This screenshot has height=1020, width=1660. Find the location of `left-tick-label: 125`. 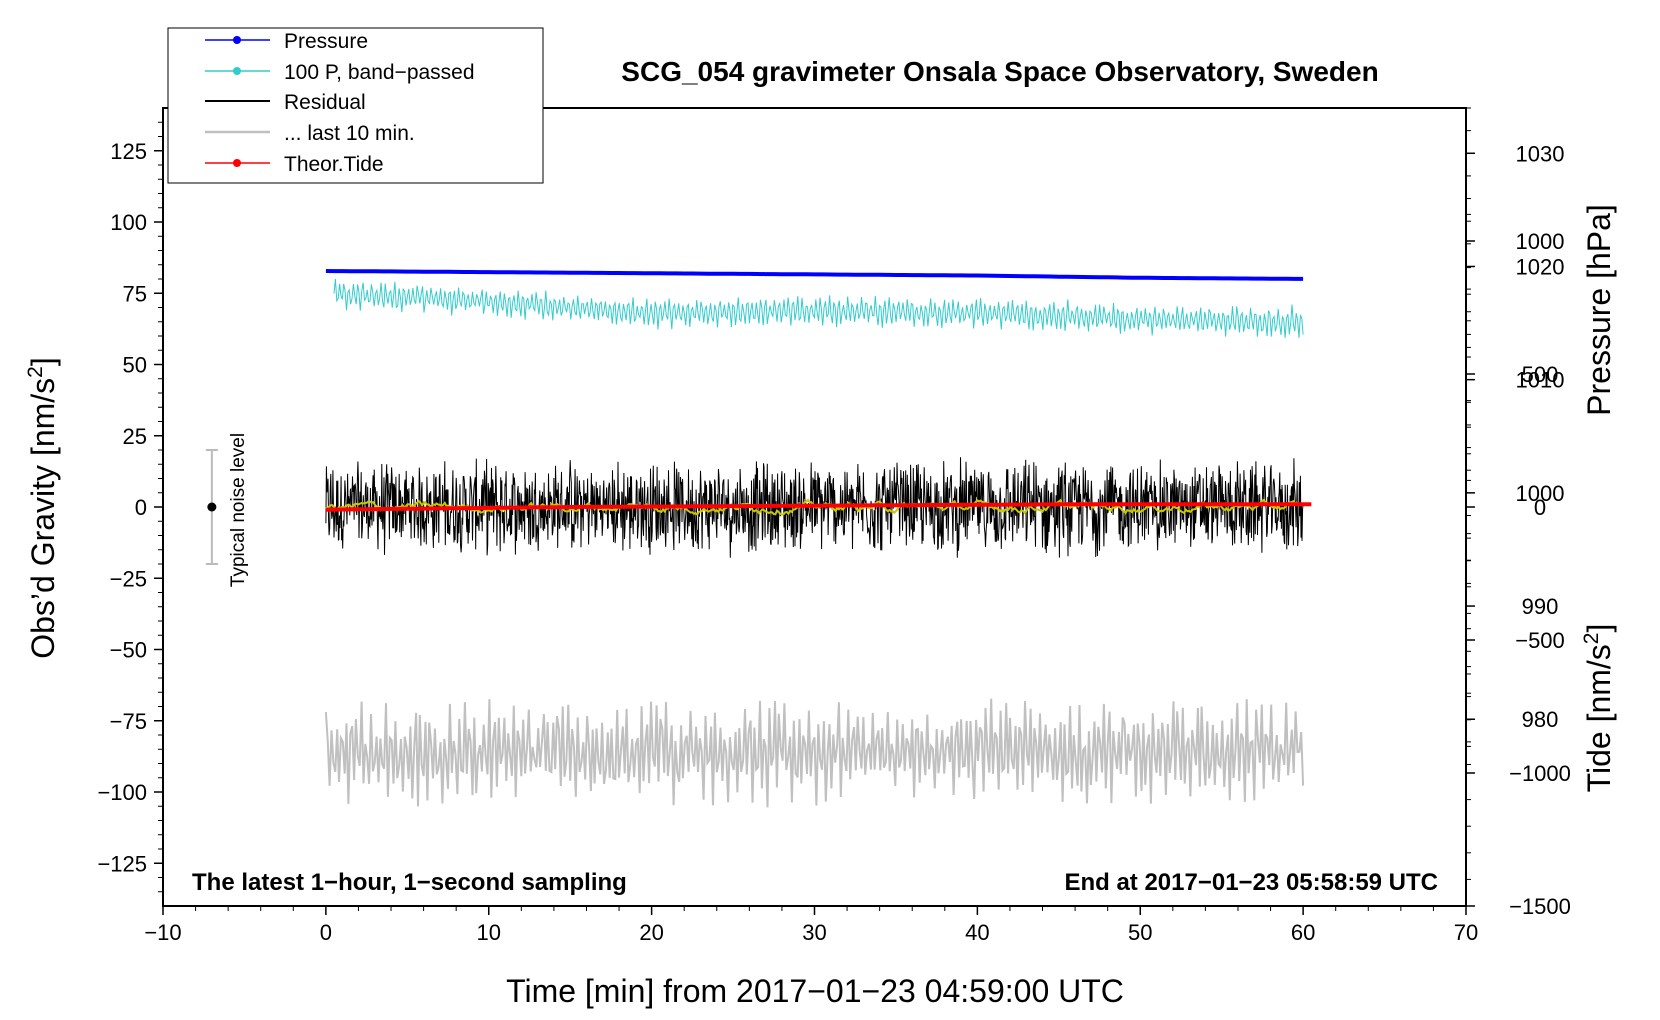

left-tick-label: 125 is located at coordinates (128, 151).